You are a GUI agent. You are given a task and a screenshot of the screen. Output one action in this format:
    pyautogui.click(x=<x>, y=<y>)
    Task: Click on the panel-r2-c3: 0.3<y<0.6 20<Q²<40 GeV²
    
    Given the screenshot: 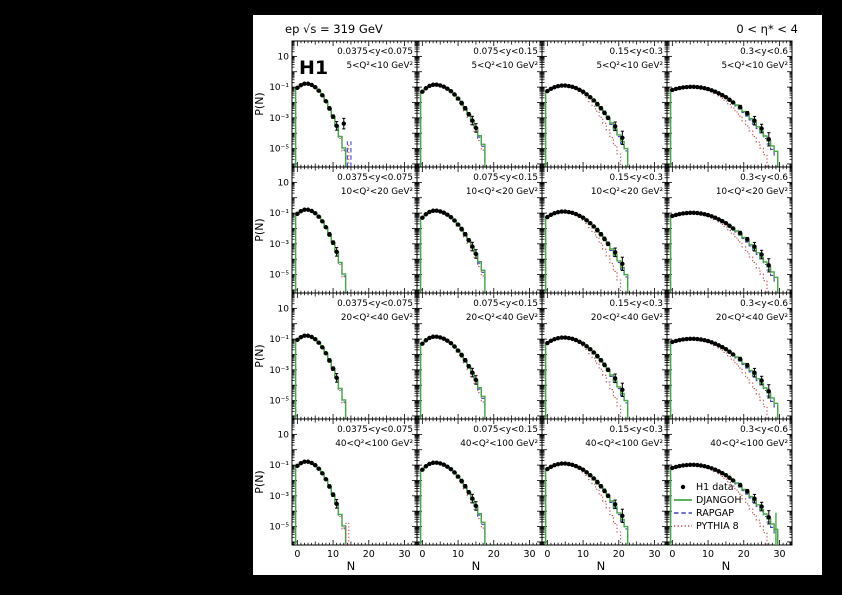 What is the action you would take?
    pyautogui.click(x=729, y=356)
    